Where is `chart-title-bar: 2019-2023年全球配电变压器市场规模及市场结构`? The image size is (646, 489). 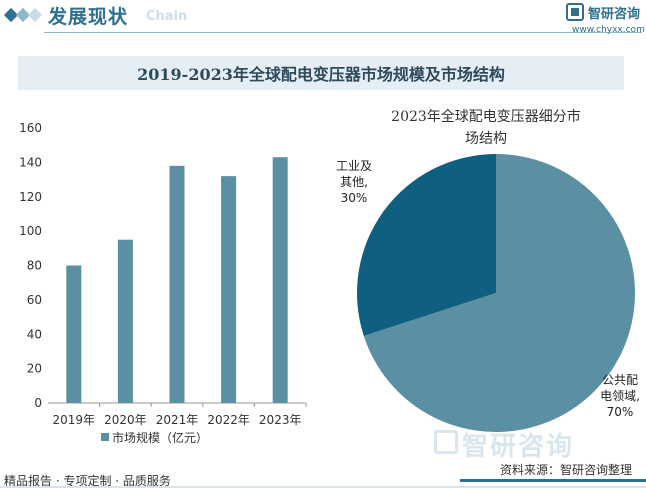
chart-title-bar: 2019-2023年全球配电变压器市场规模及市场结构 is located at coordinates (321, 73).